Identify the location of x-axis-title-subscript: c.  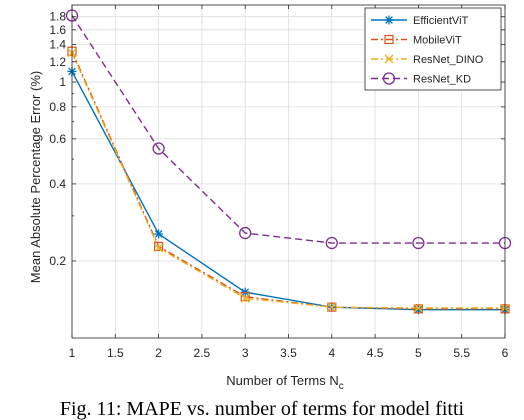
(341, 386).